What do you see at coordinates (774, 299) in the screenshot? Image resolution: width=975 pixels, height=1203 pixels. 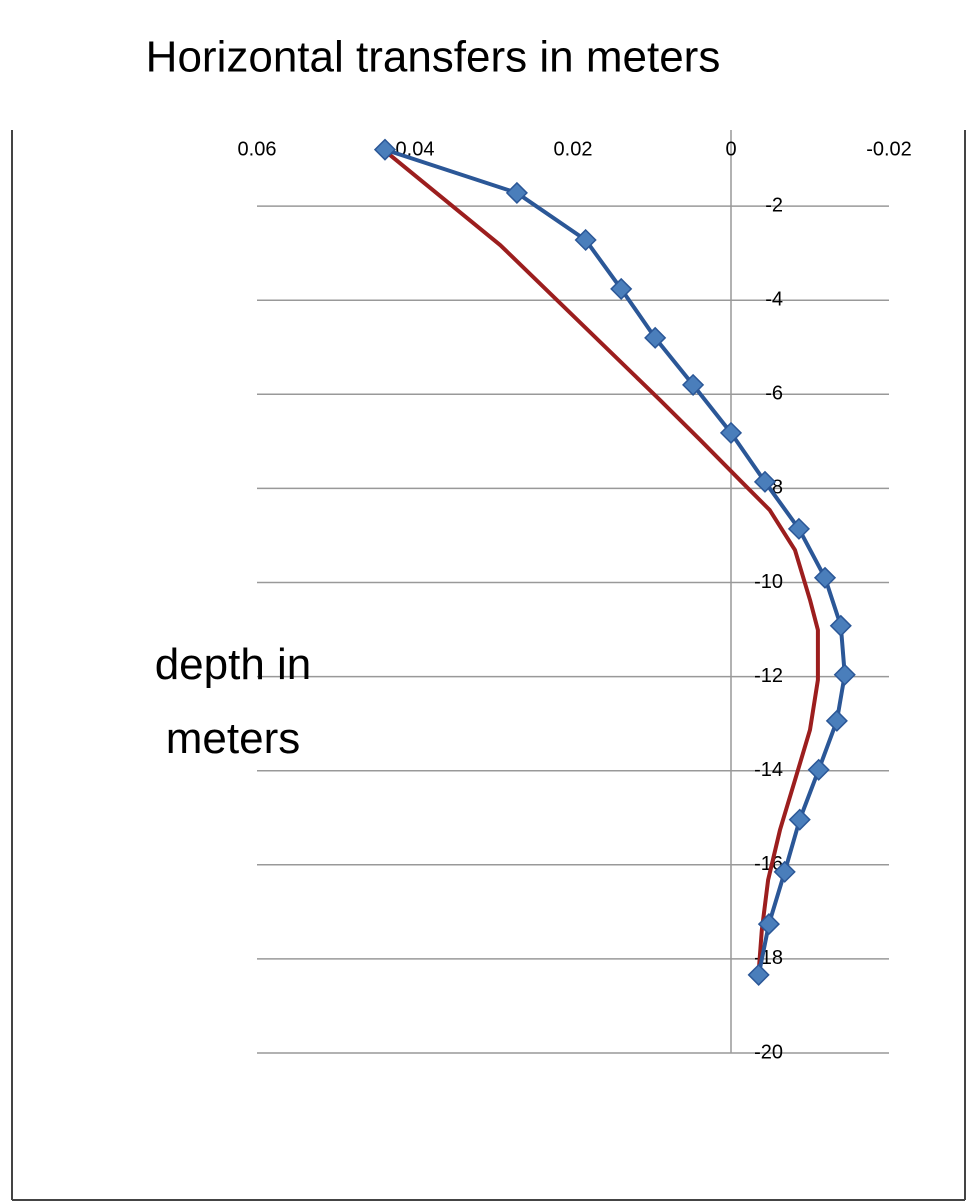 I see `y-tick-label: -4` at bounding box center [774, 299].